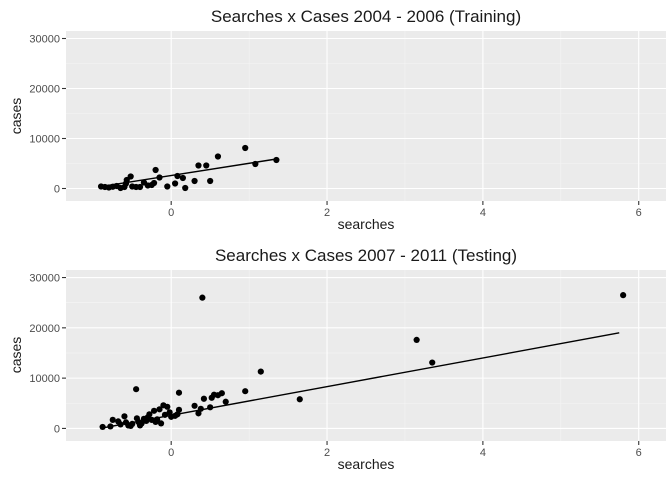  I want to click on regression-line, so click(188, 173).